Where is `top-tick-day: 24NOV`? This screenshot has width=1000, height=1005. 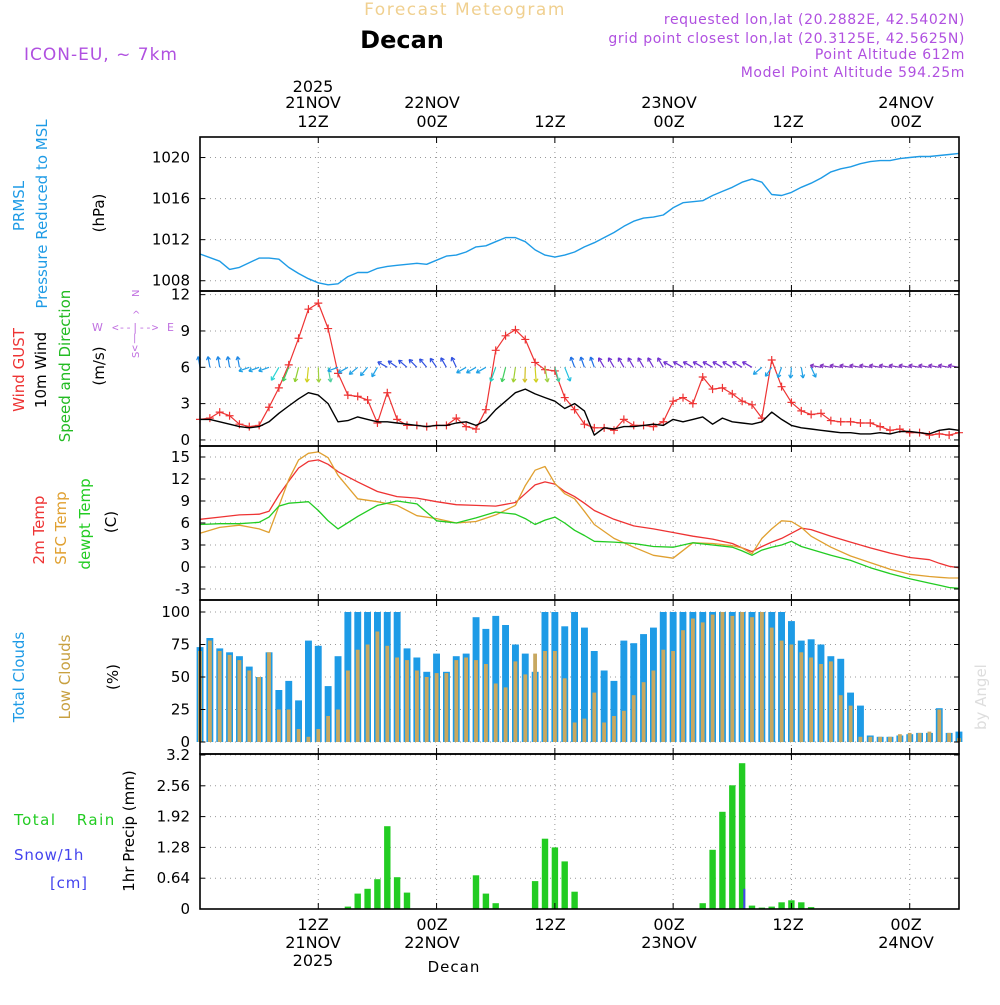
top-tick-day: 24NOV is located at coordinates (906, 102).